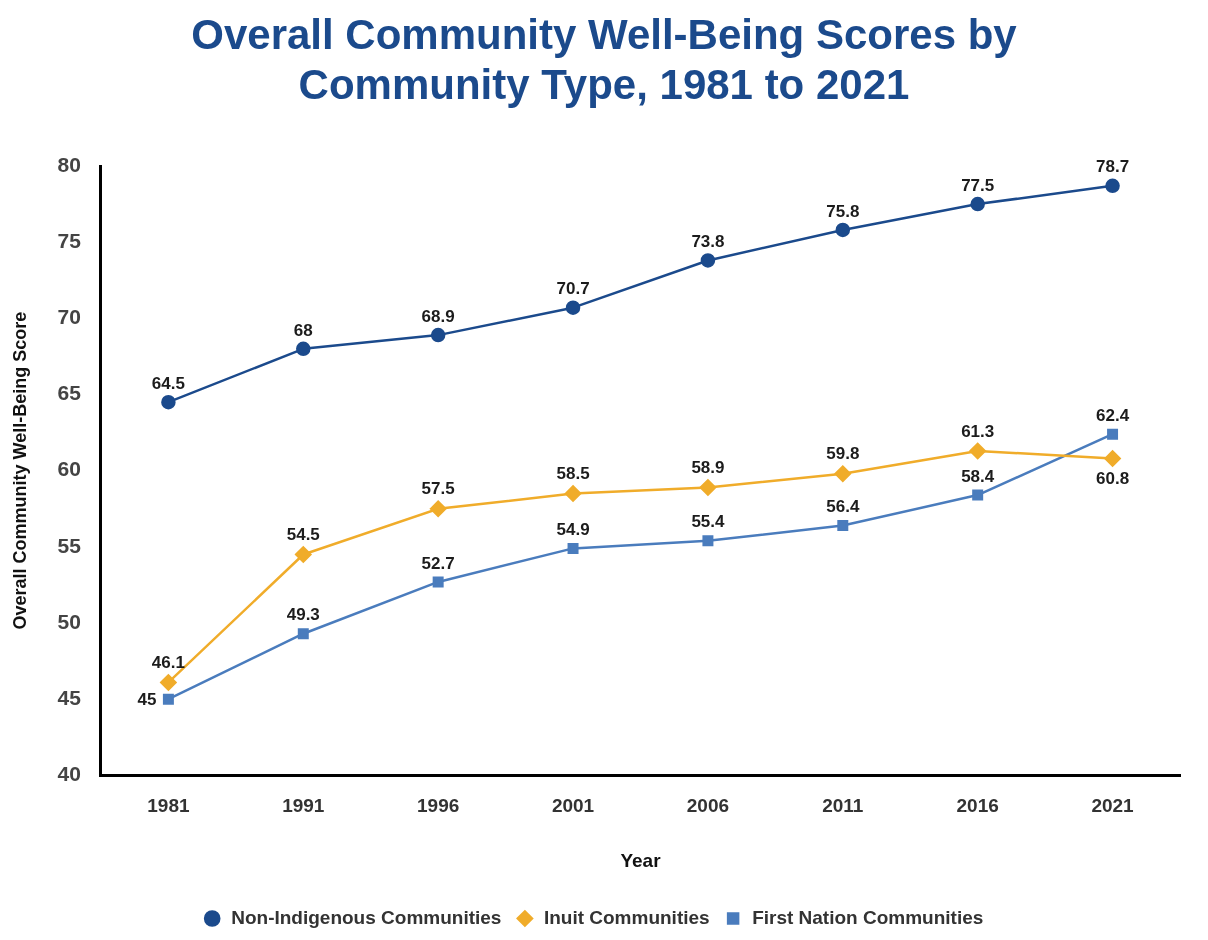  I want to click on data-label: 64.5, so click(168, 383).